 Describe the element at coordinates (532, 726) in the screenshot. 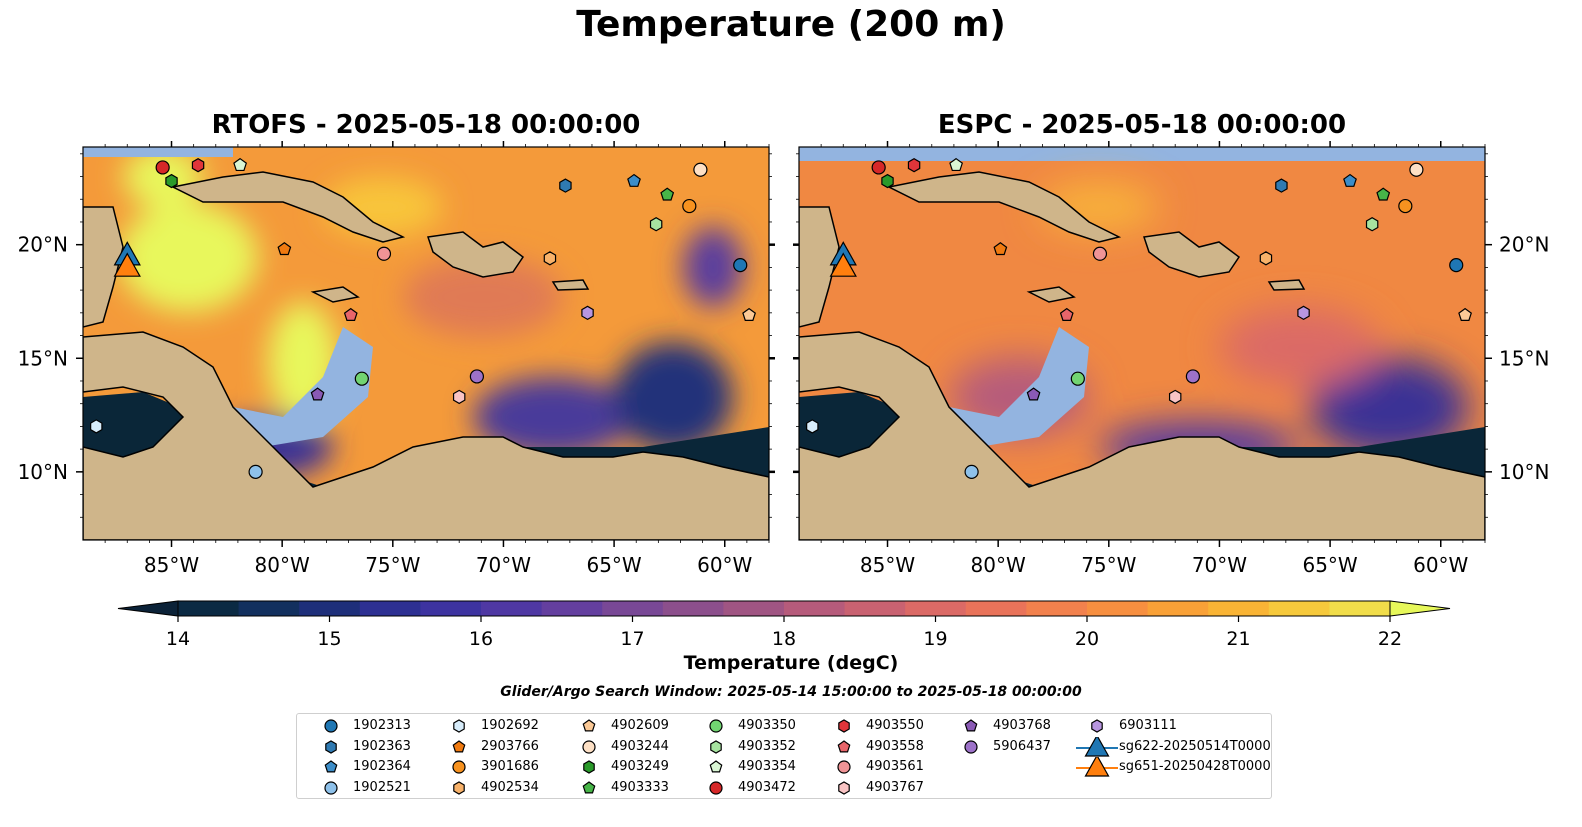

I see `legend-item-1902692: 1902692` at that location.